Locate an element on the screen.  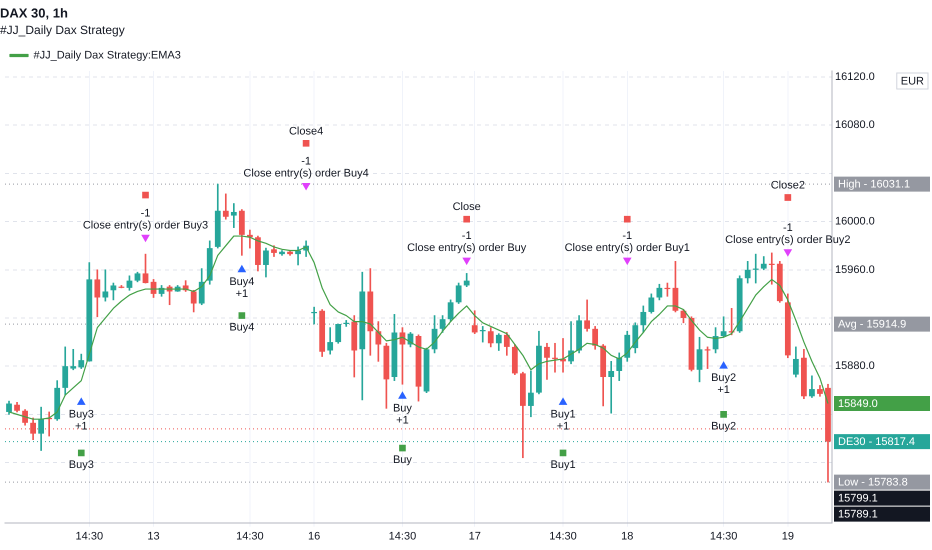
x-tick-label: 18 is located at coordinates (627, 536).